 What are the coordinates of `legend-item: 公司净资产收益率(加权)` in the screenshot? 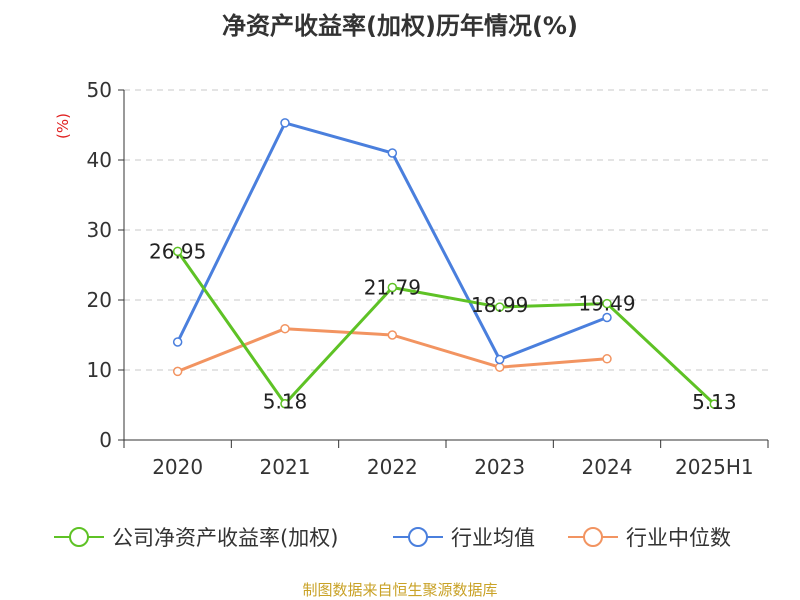 It's located at (196, 538).